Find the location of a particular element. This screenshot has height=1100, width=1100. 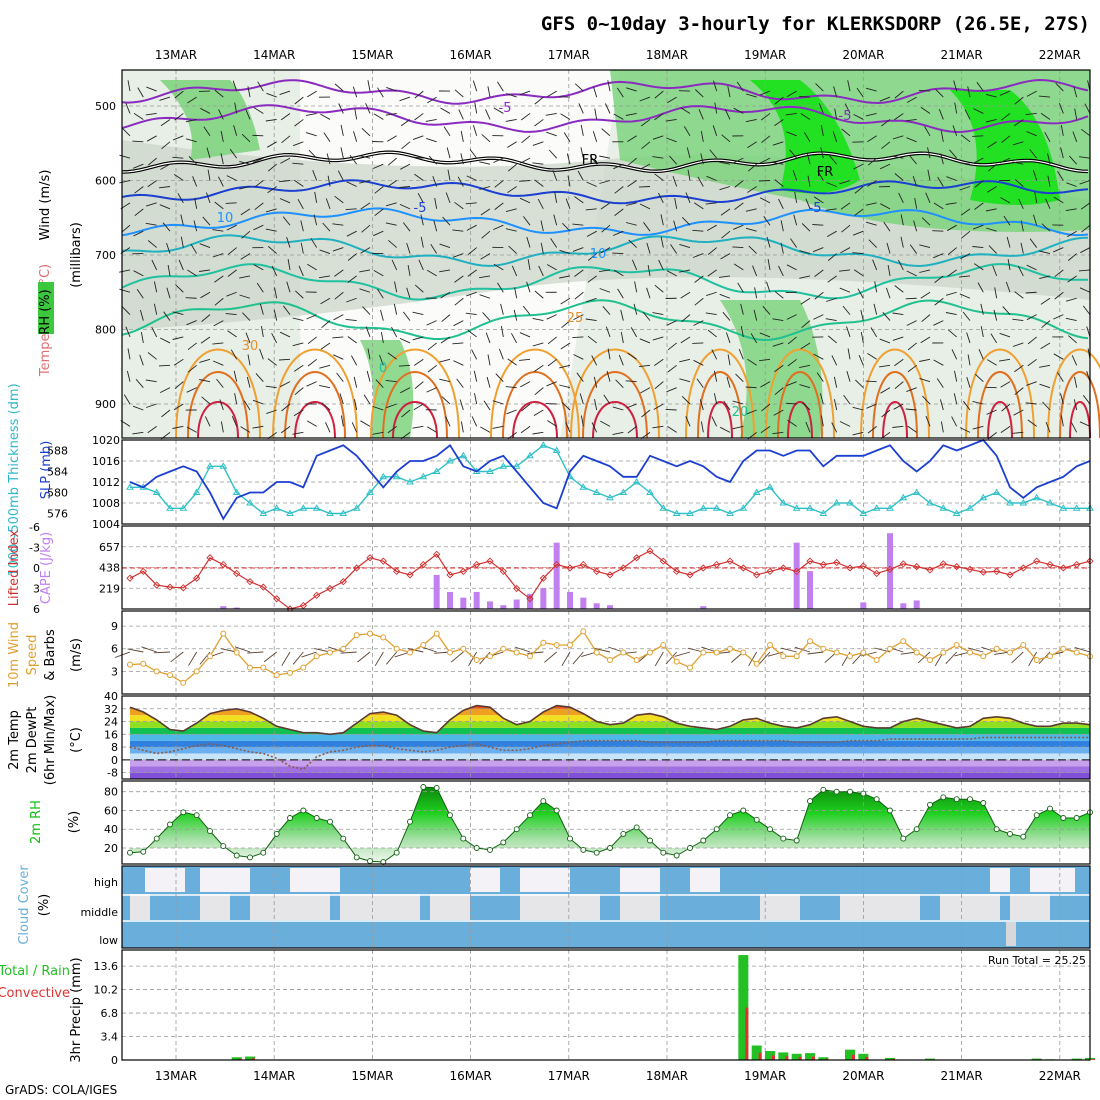

thickness-line is located at coordinates (610, 479).